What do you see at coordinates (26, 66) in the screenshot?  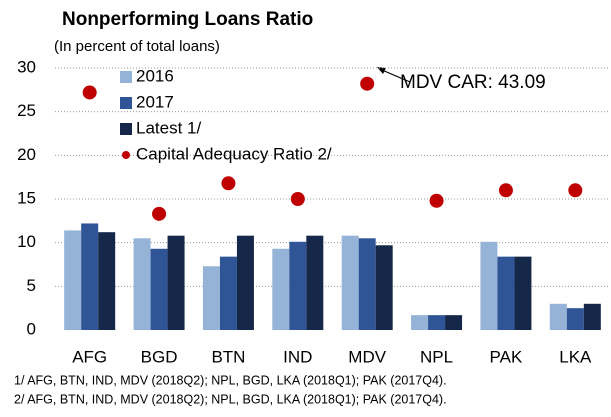 I see `y-tick-label: 30` at bounding box center [26, 66].